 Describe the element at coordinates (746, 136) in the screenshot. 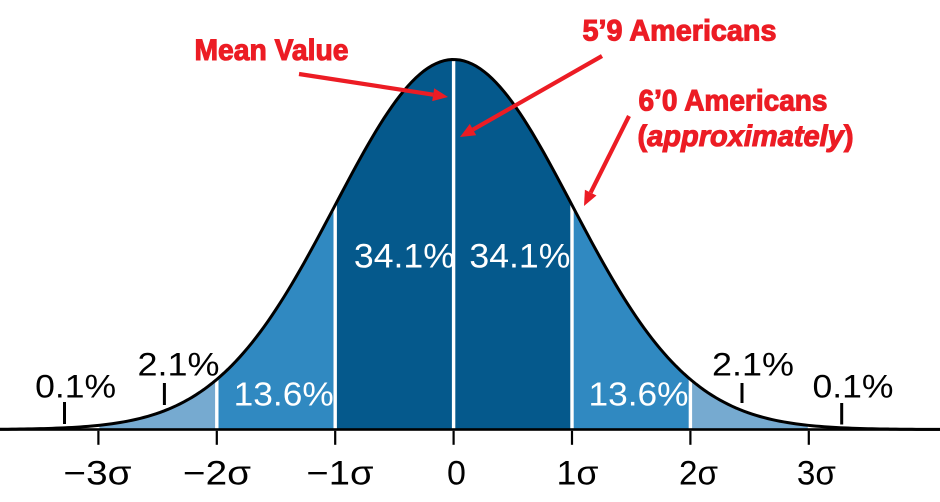

I see `svg-text: (approximately)` at that location.